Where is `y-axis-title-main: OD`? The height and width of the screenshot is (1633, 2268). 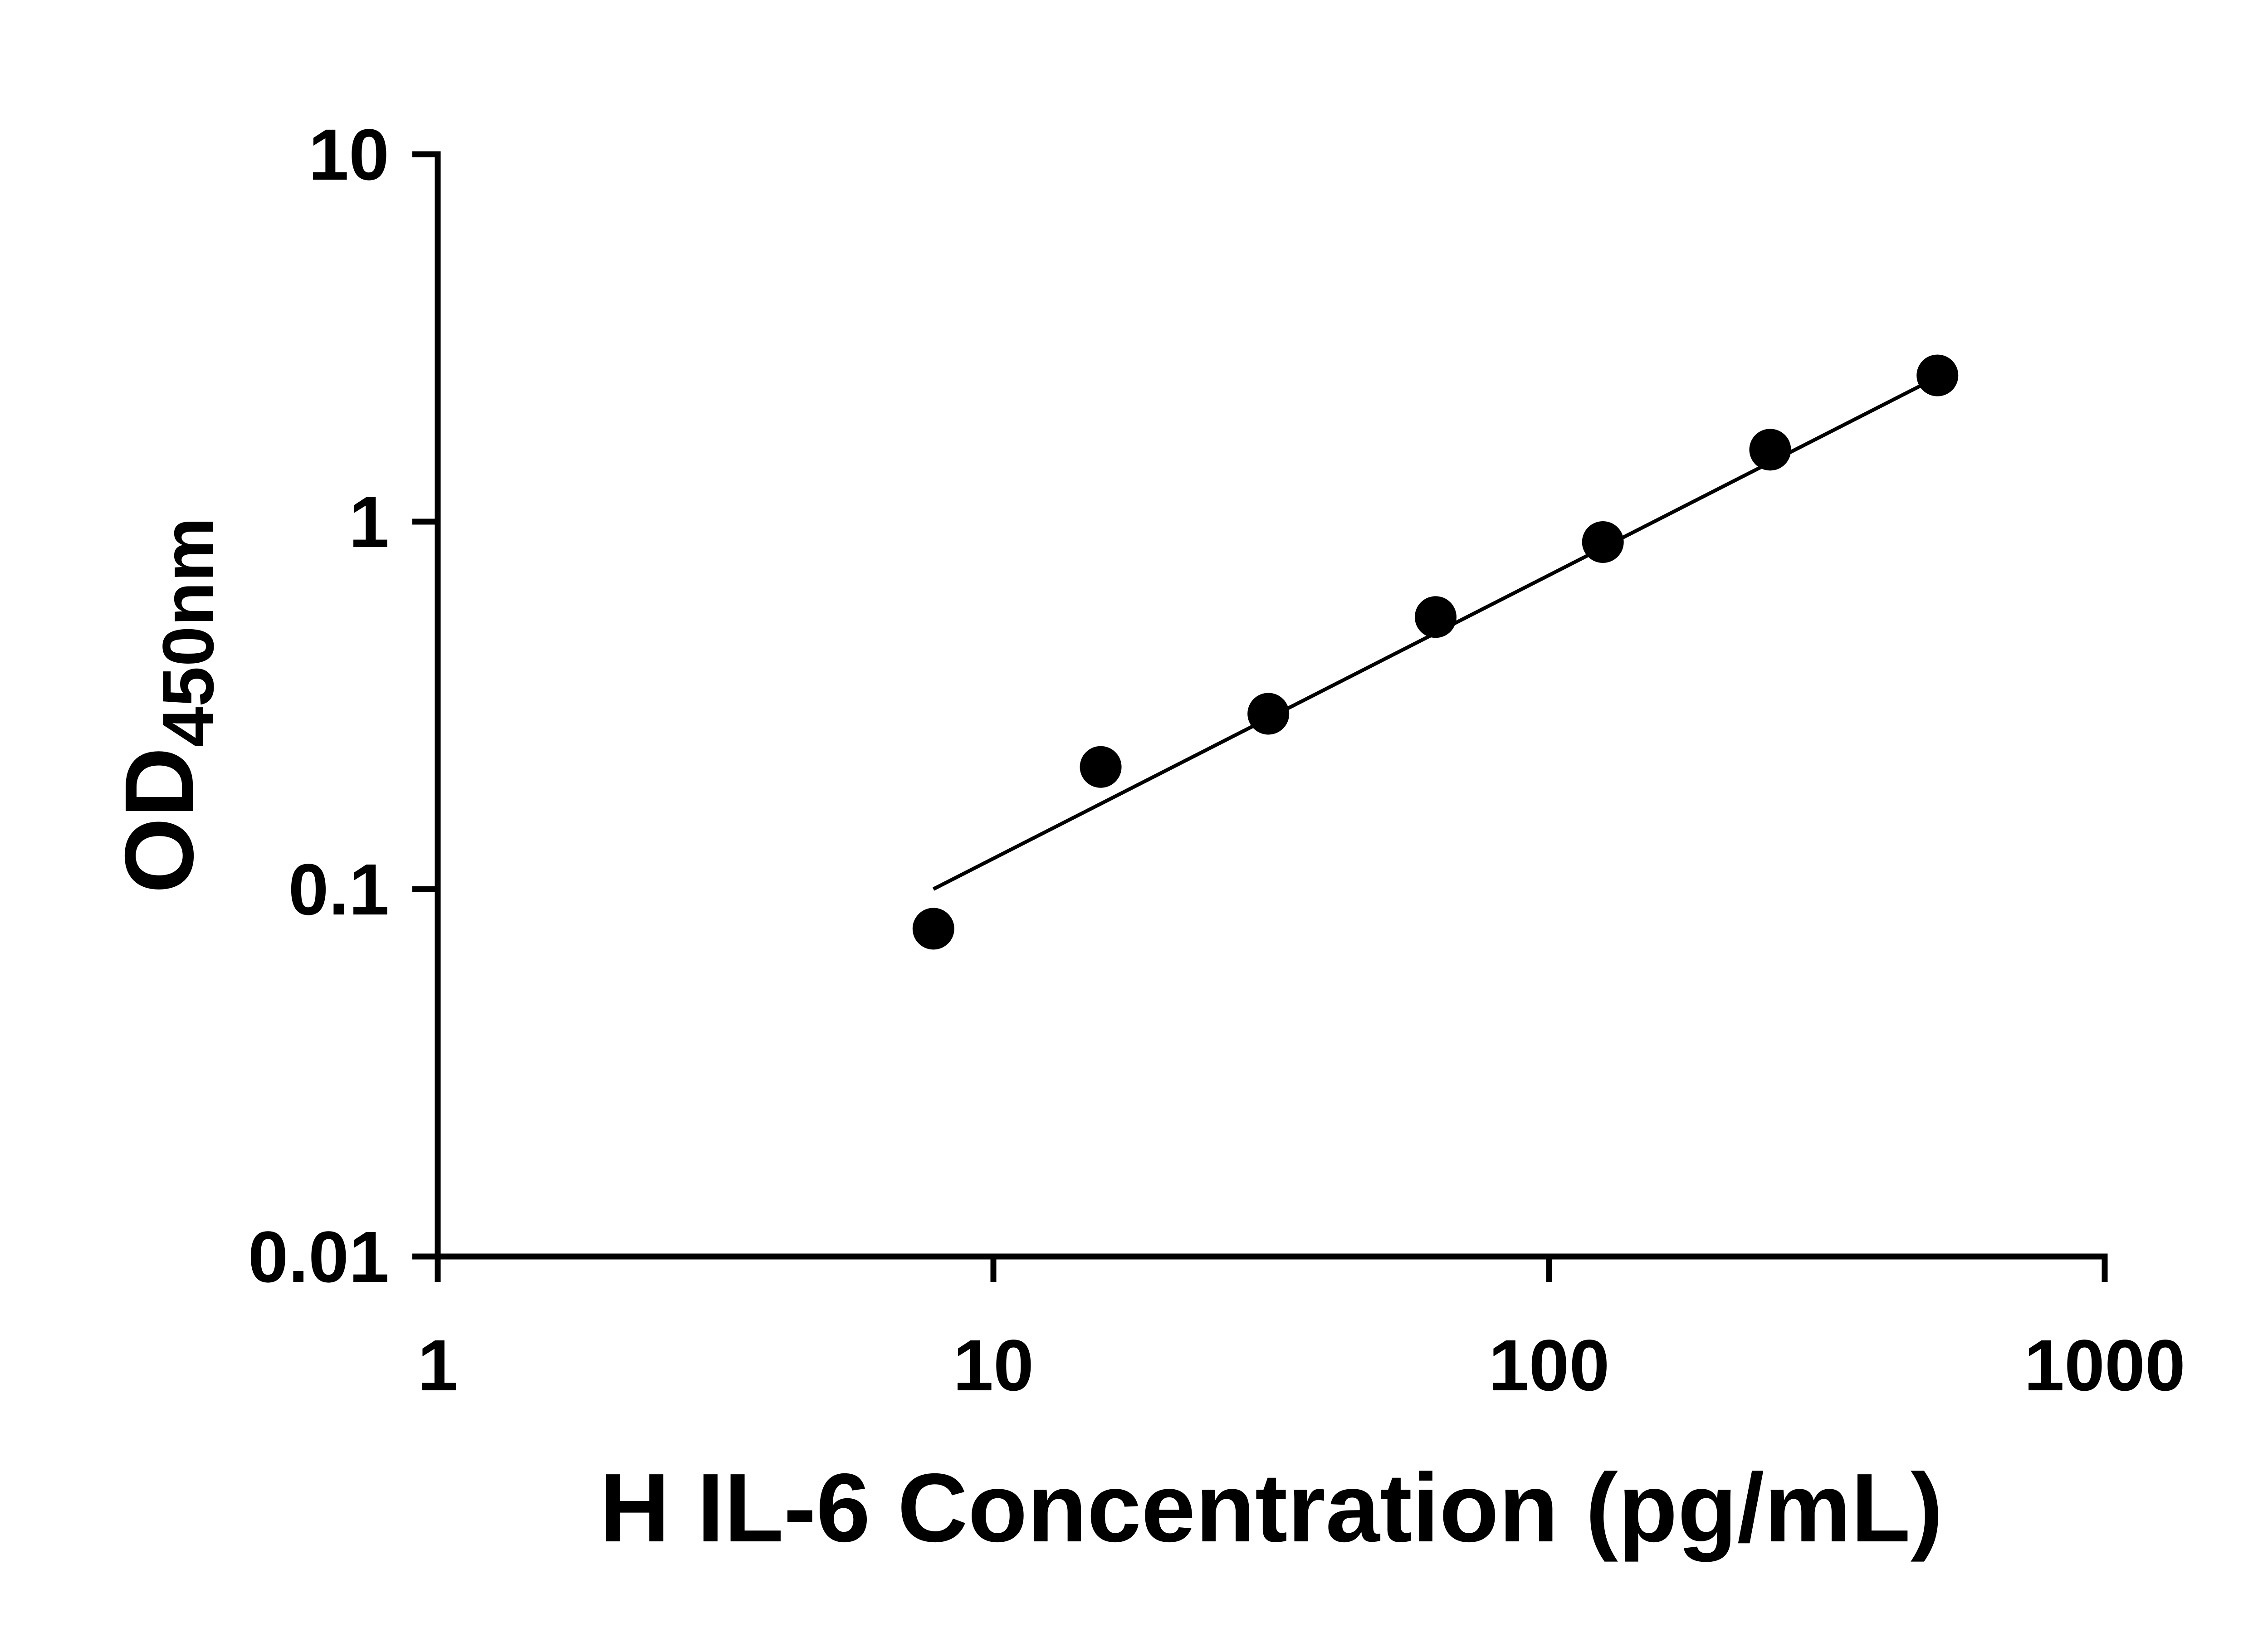
y-axis-title-main: OD is located at coordinates (159, 820).